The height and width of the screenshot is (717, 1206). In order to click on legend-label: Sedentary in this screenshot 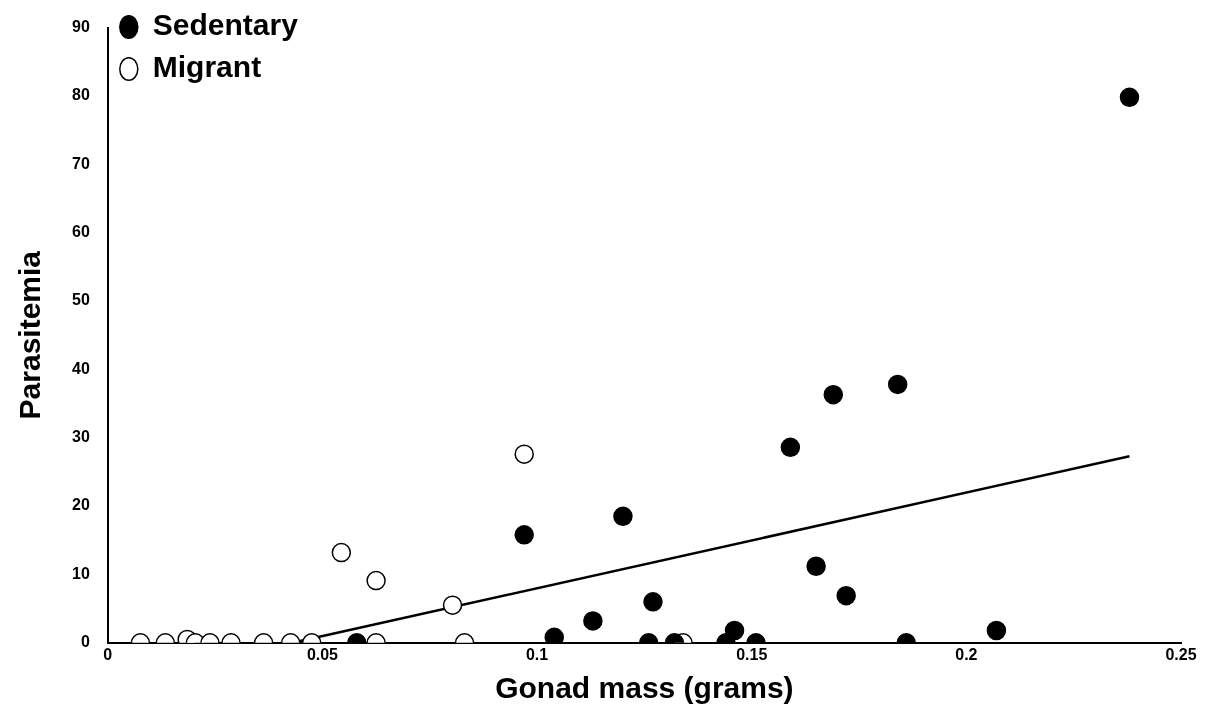, I will do `click(225, 25)`.